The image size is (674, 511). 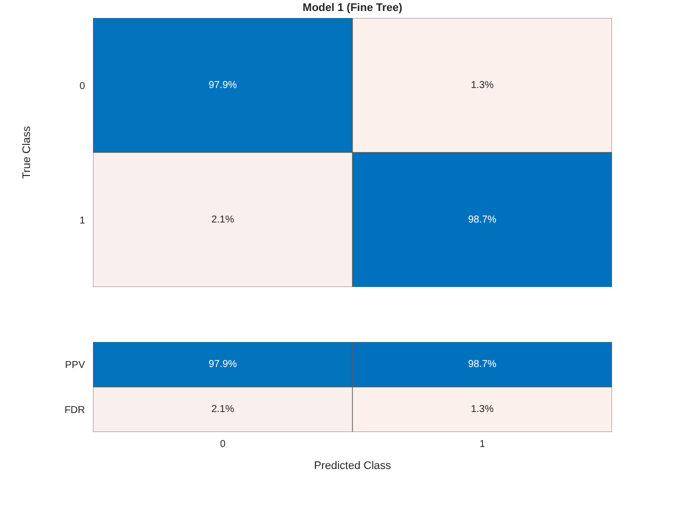 I want to click on y-tick-label: 0, so click(x=82, y=86).